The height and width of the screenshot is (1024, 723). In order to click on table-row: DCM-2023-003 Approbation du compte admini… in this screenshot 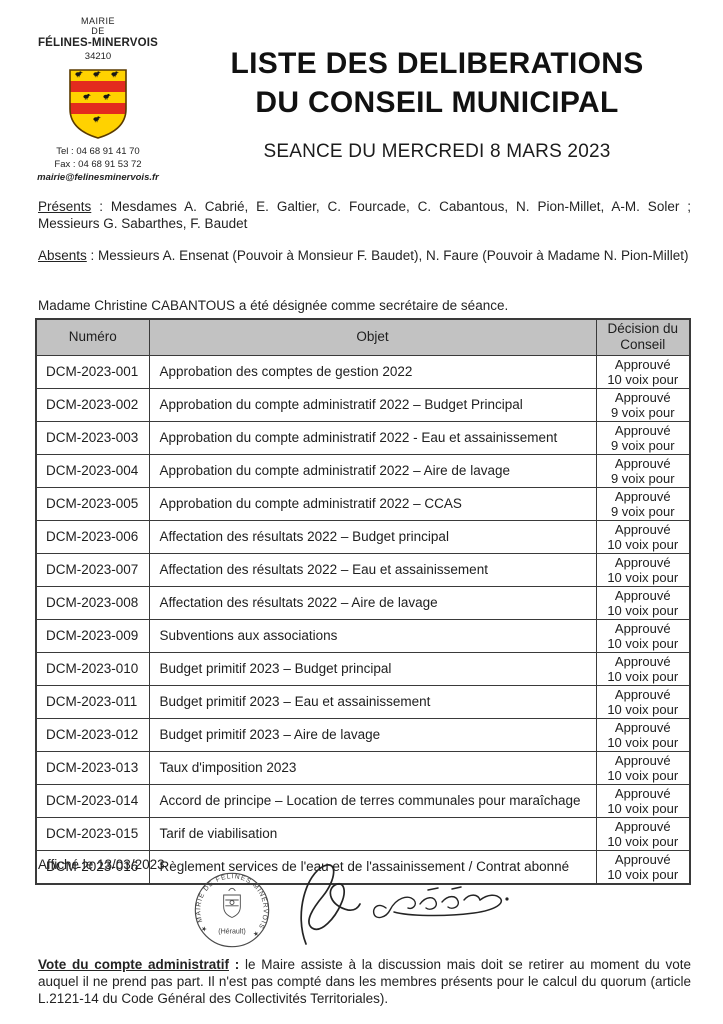, I will do `click(363, 437)`.